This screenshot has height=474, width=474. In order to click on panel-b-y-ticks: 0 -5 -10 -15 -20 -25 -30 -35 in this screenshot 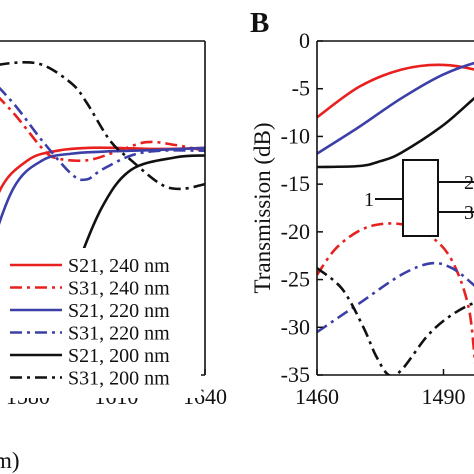, I will do `click(302, 207)`.